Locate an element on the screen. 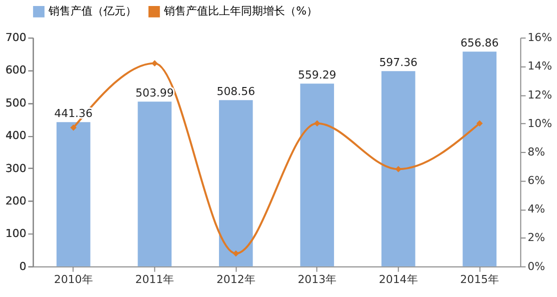  y2-tick-label: 10% is located at coordinates (540, 123).